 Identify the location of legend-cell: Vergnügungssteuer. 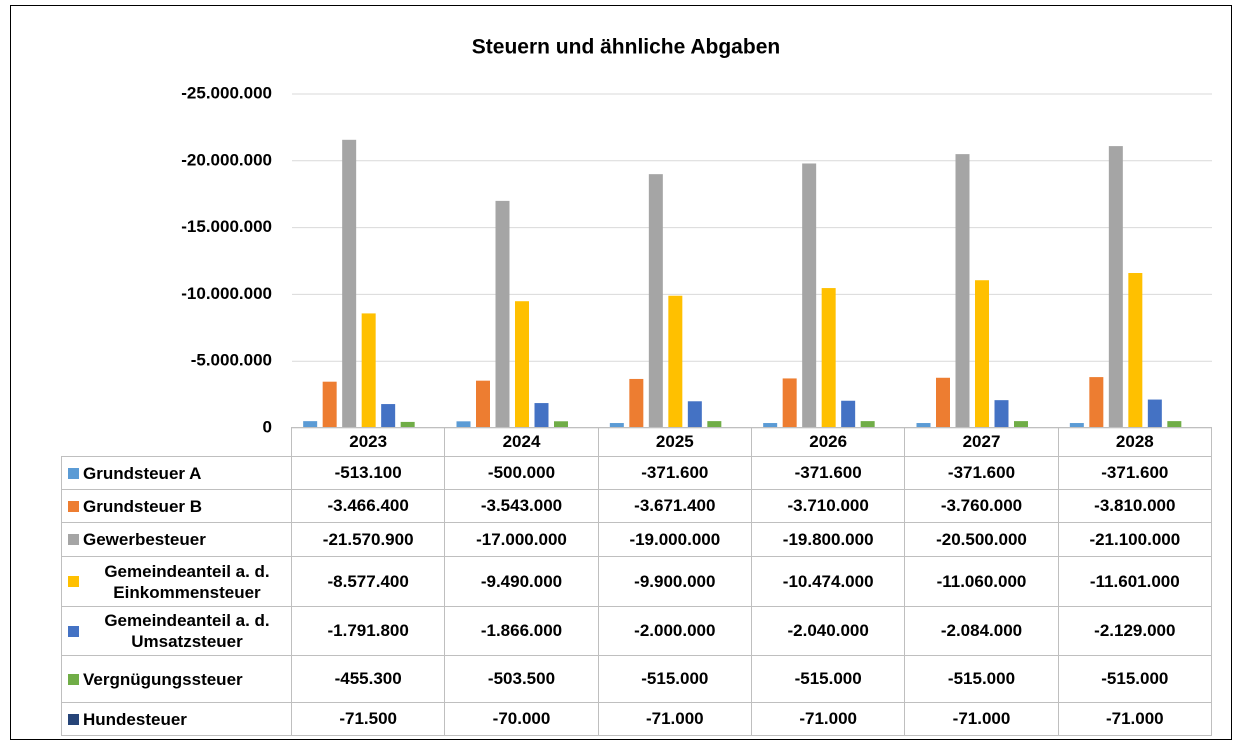
(176, 679).